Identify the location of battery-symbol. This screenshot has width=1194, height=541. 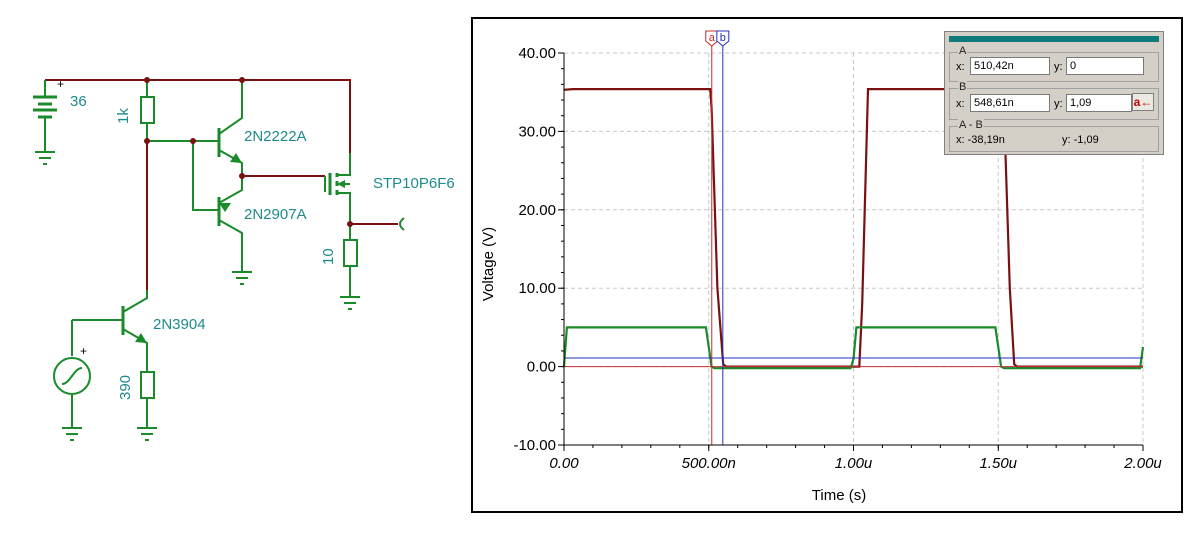
(45, 122).